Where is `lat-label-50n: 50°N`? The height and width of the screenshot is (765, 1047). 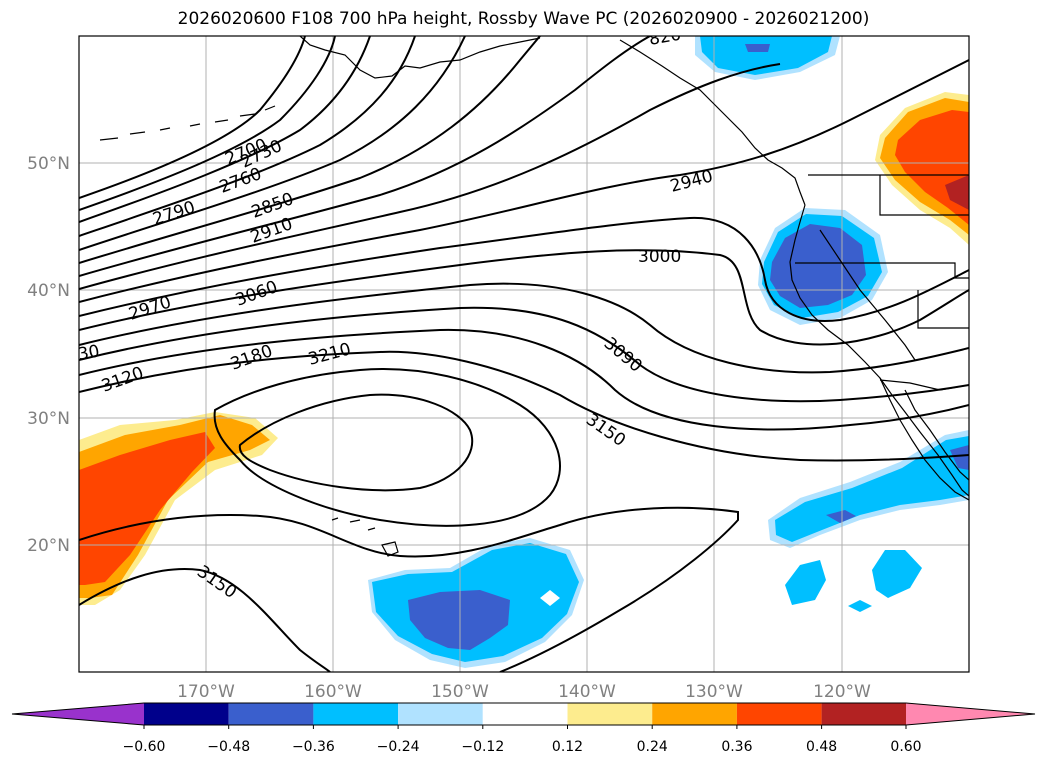
lat-label-50n: 50°N is located at coordinates (48, 164).